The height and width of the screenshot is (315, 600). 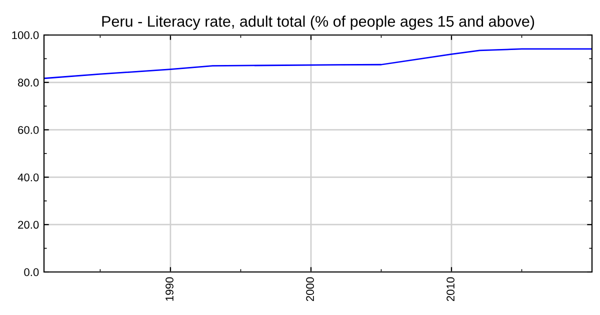 What do you see at coordinates (25, 35) in the screenshot?
I see `y-tick-label: 100.0` at bounding box center [25, 35].